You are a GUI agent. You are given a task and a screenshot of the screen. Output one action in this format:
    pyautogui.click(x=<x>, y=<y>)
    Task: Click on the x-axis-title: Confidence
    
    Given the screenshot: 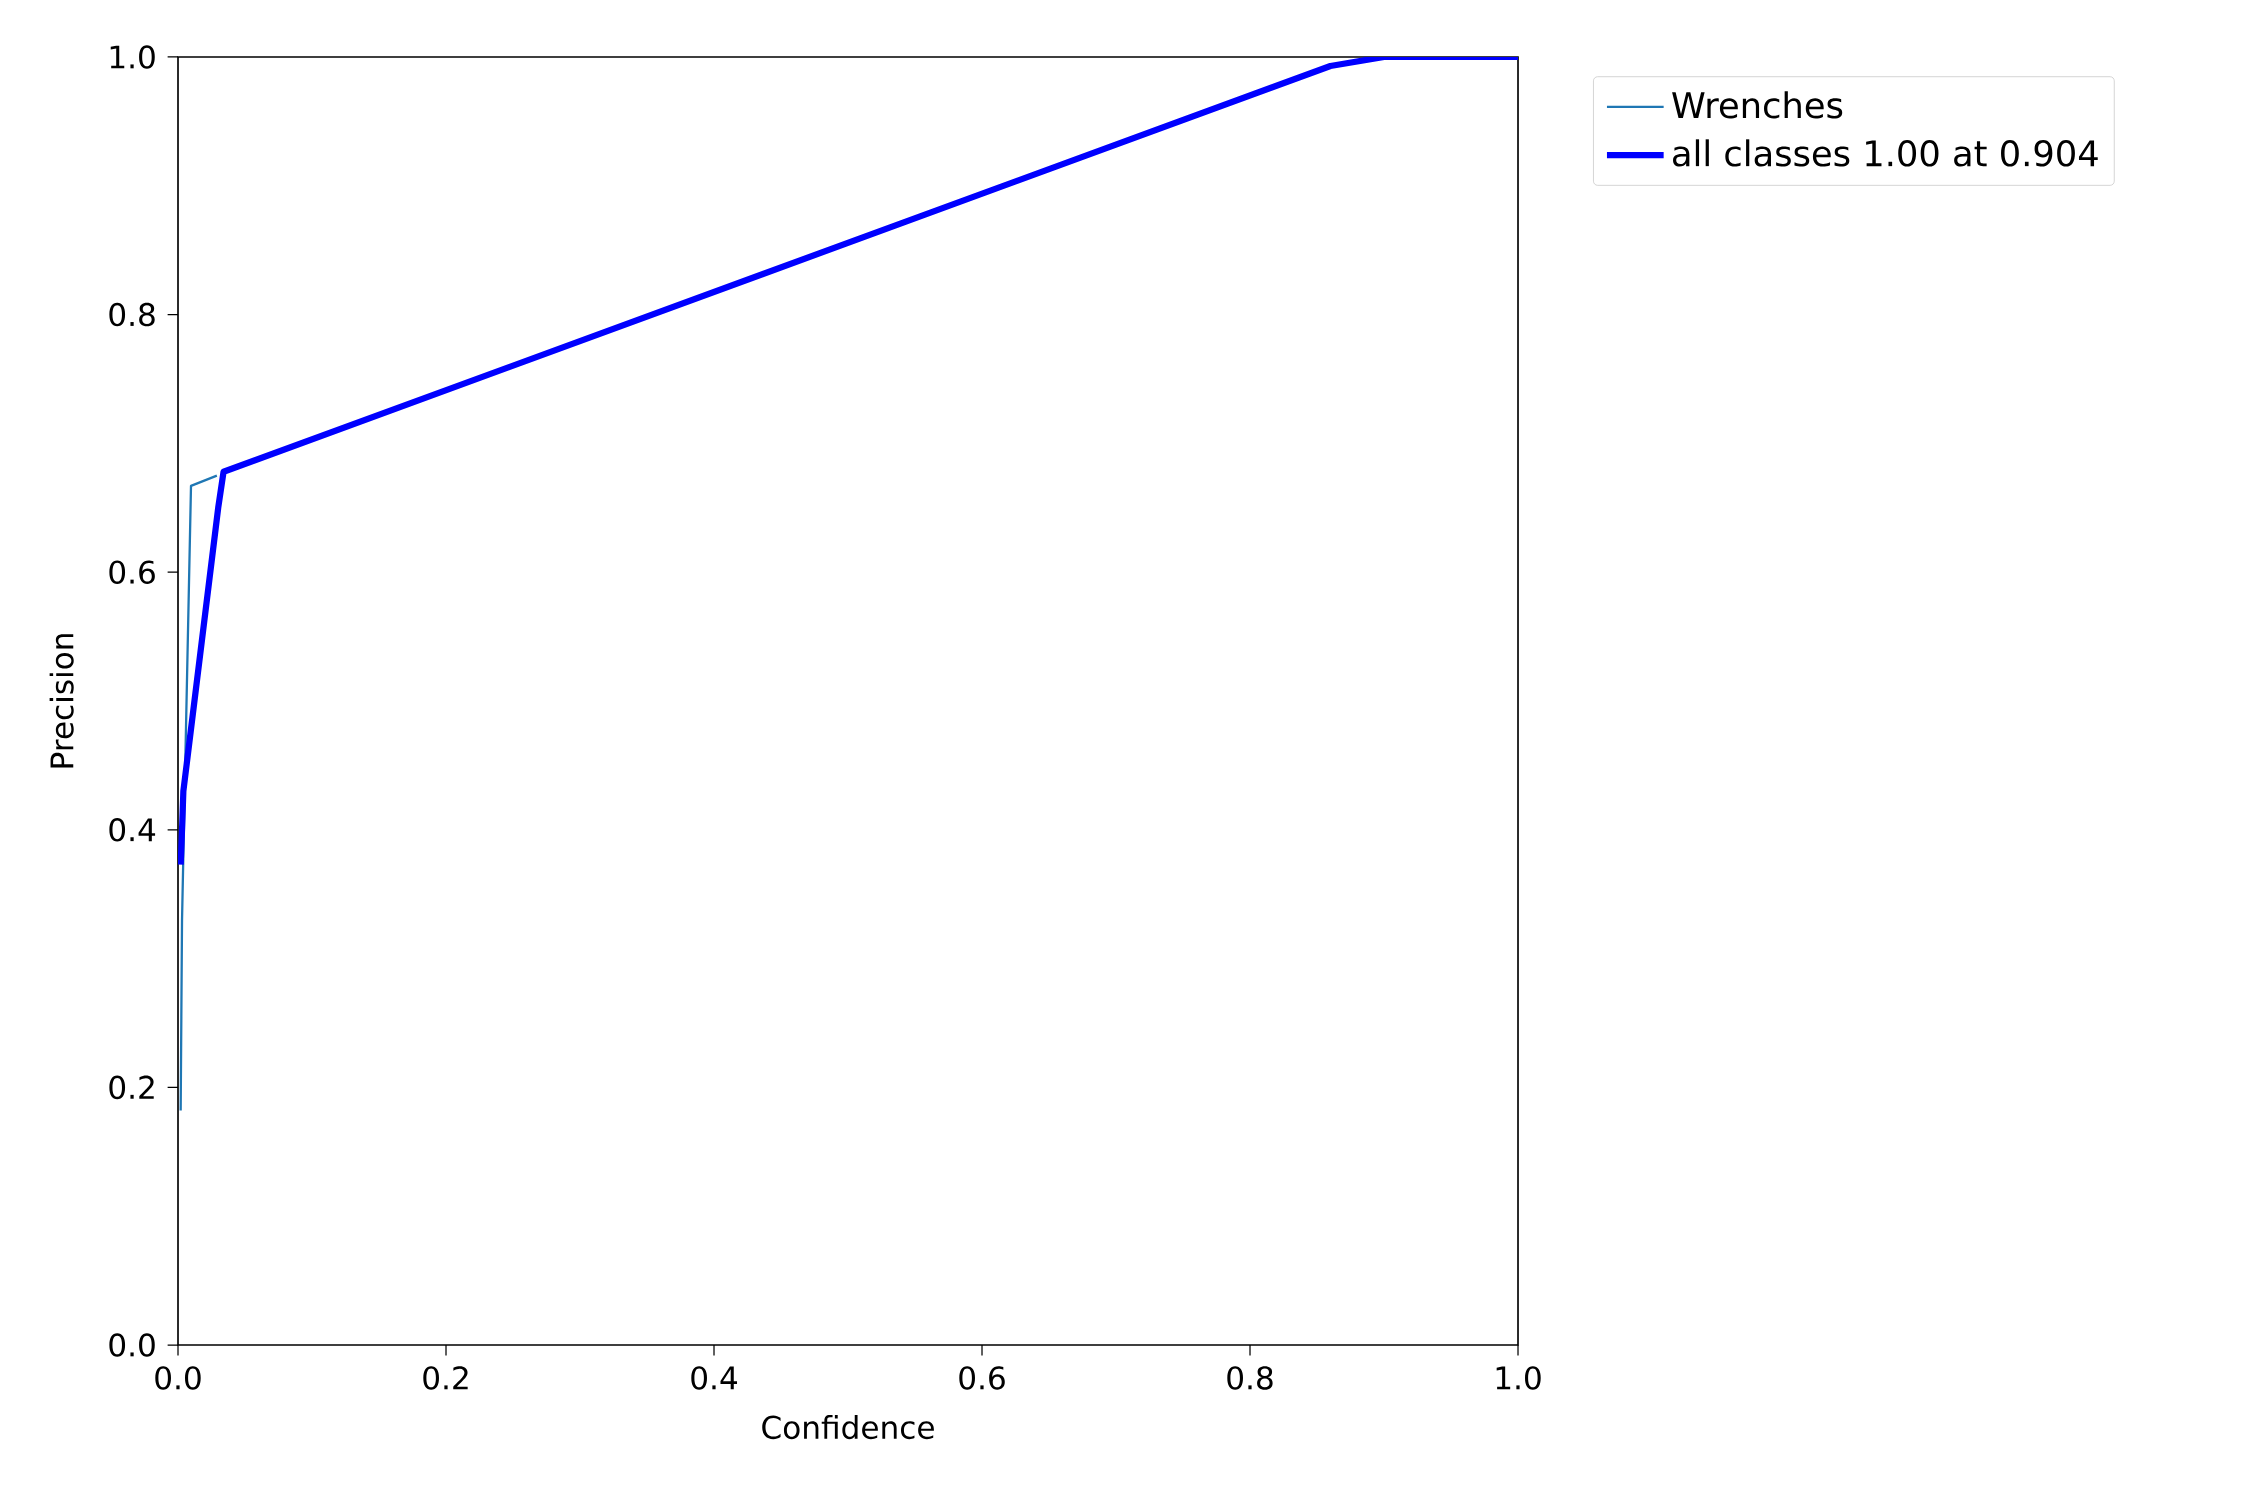 What is the action you would take?
    pyautogui.click(x=848, y=1427)
    